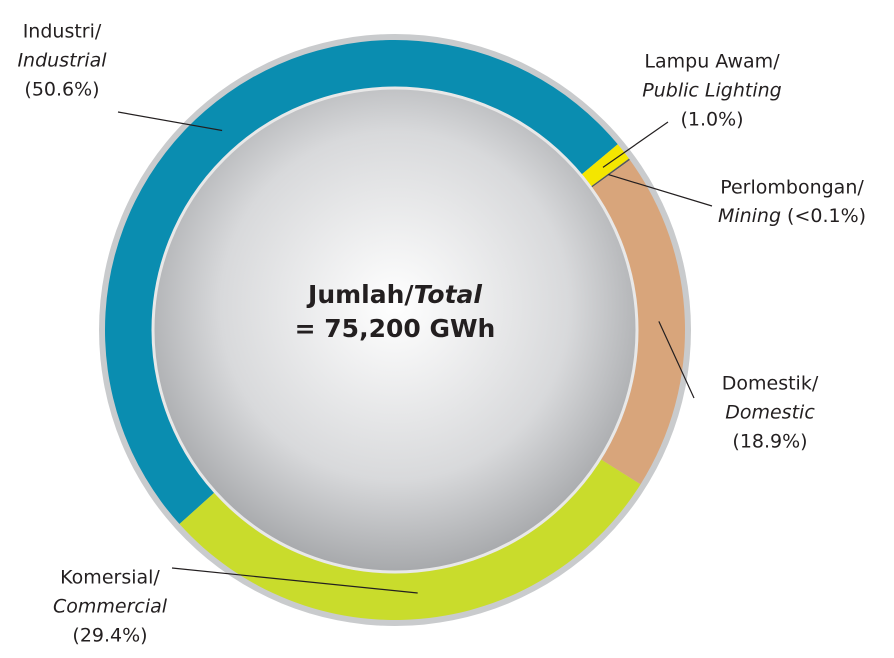  What do you see at coordinates (769, 442) in the screenshot?
I see `value-label: (18.9%)` at bounding box center [769, 442].